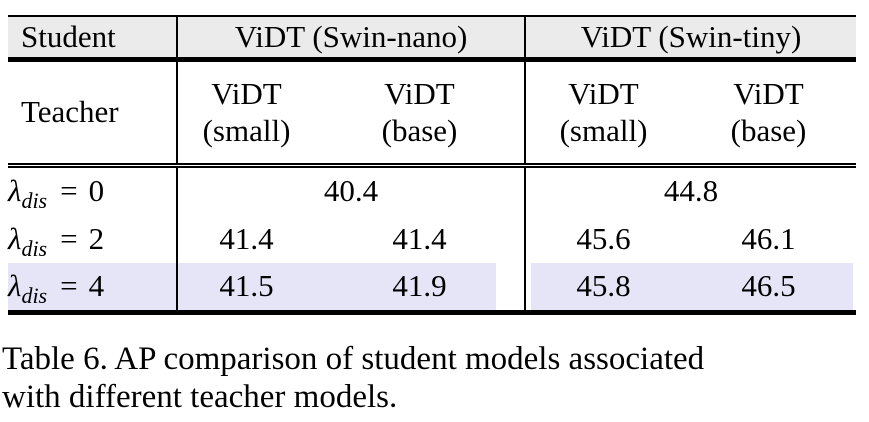 This screenshot has height=422, width=869. I want to click on double-rule-bottom, so click(432, 312).